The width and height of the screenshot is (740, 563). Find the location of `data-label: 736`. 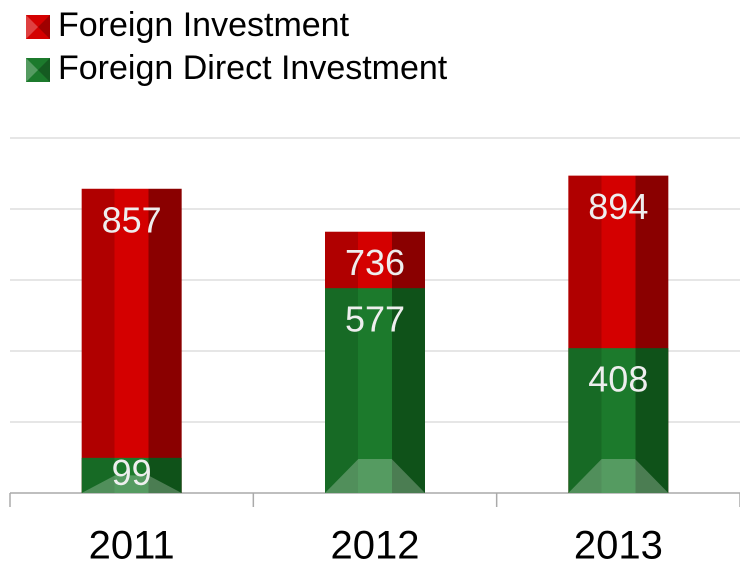

data-label: 736 is located at coordinates (375, 262).